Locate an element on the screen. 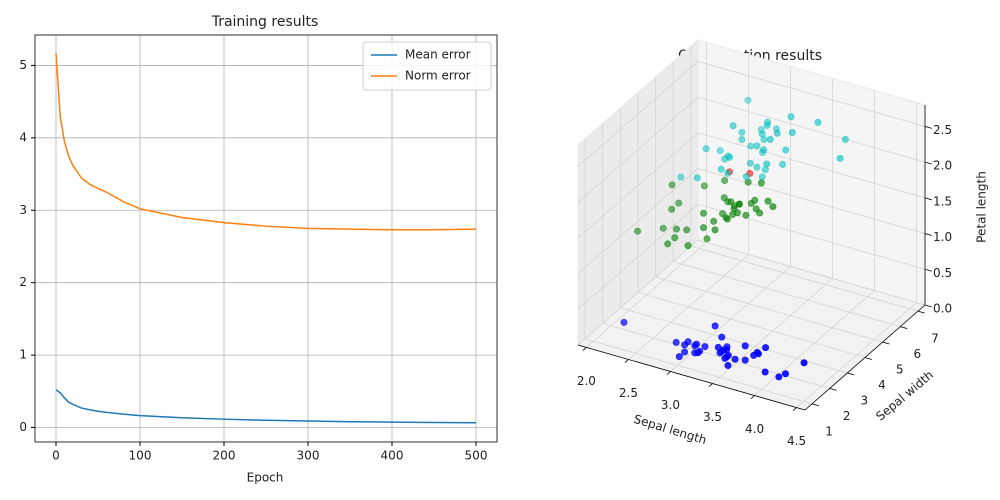  y-tick-label: 4 is located at coordinates (882, 385).